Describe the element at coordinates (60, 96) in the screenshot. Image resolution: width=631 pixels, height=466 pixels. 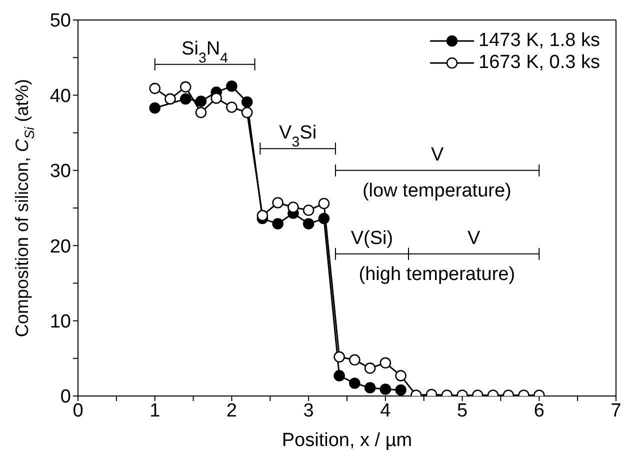
I see `y-tick-label: 40` at that location.